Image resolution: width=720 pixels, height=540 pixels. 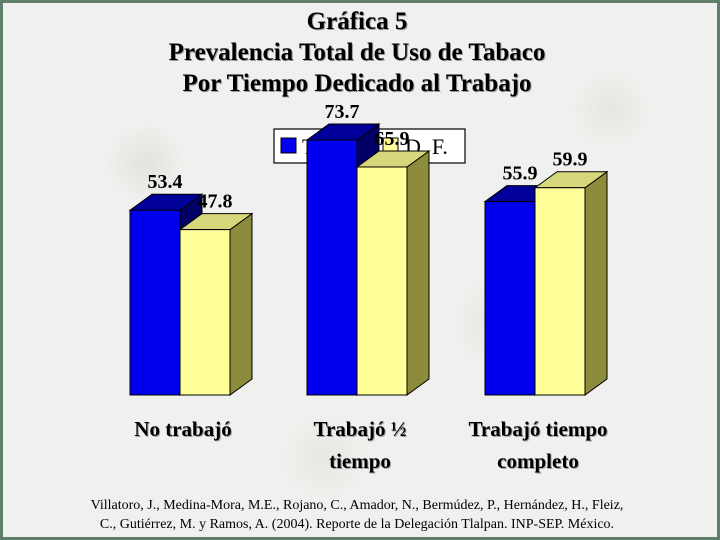 I want to click on category-label-line: completo, so click(x=538, y=461).